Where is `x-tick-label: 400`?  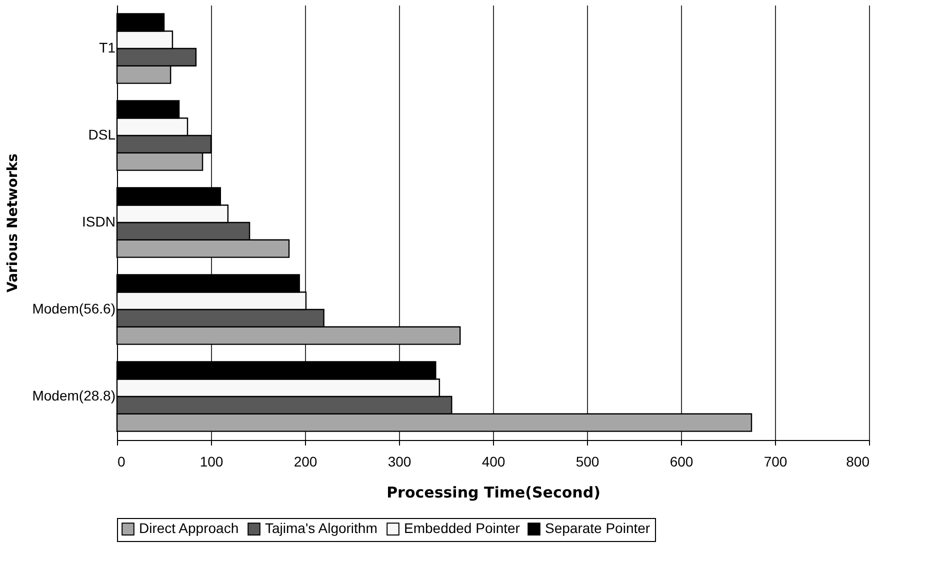 x-tick-label: 400 is located at coordinates (494, 462).